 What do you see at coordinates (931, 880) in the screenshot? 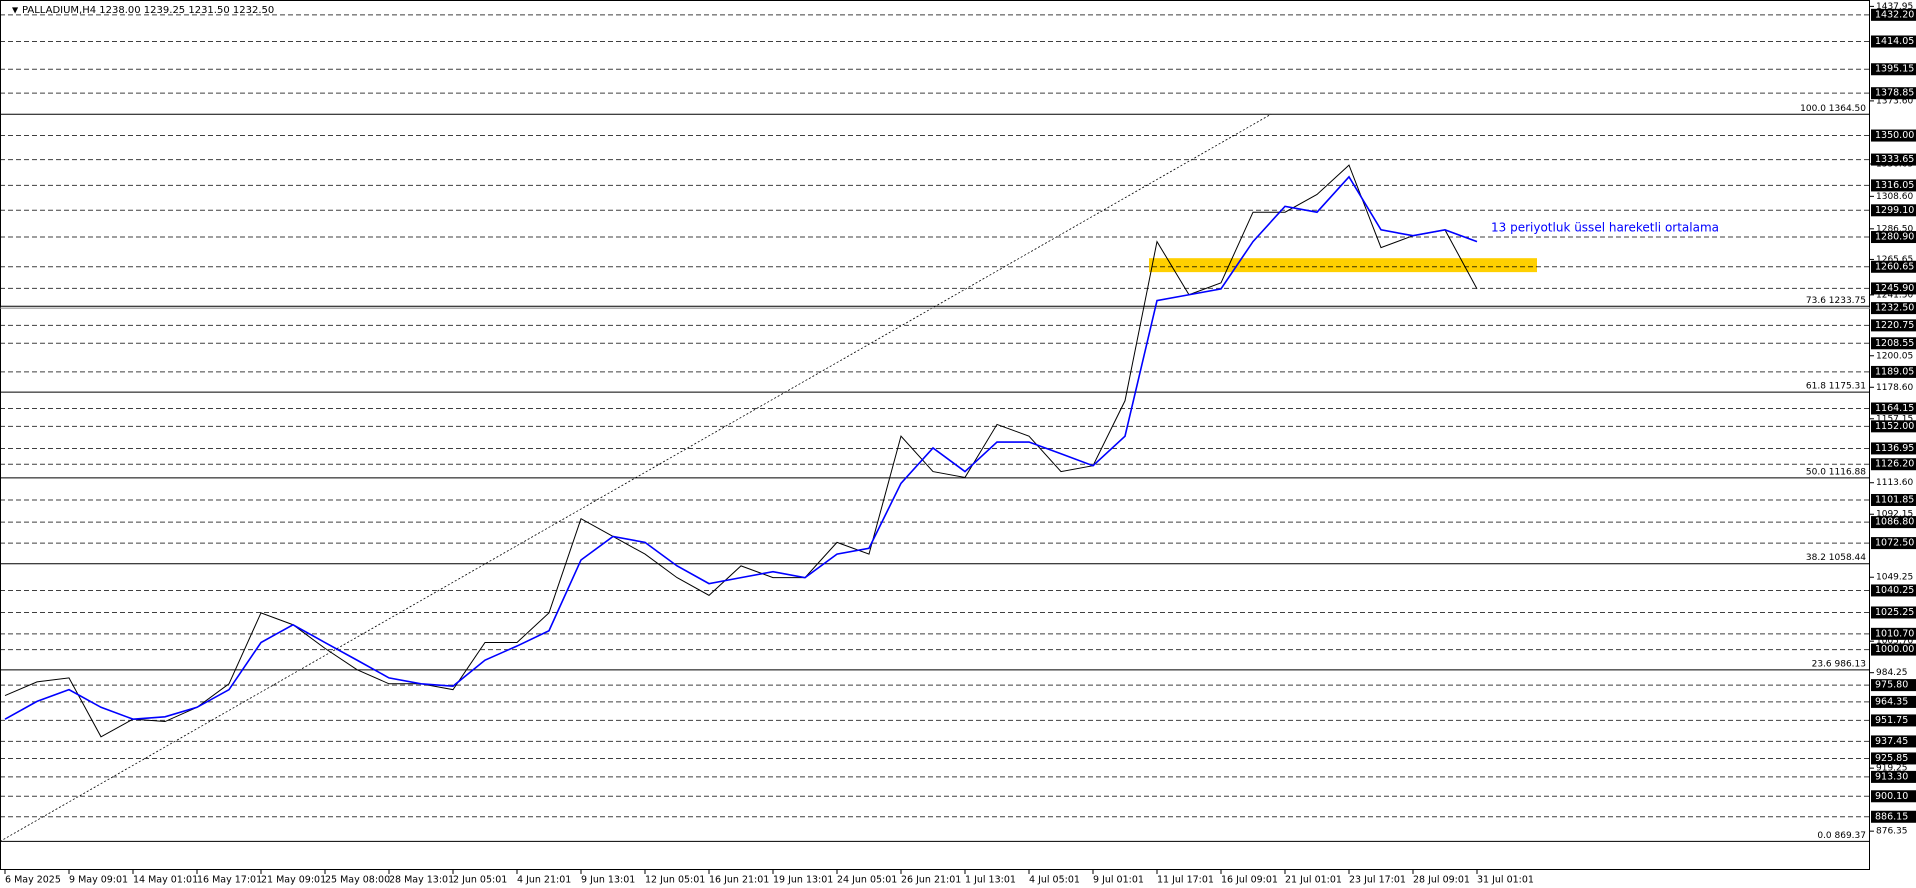
I see `x-tick-label: 26 Jun 21:01` at bounding box center [931, 880].